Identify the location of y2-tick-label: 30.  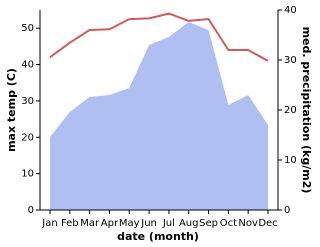
(290, 60).